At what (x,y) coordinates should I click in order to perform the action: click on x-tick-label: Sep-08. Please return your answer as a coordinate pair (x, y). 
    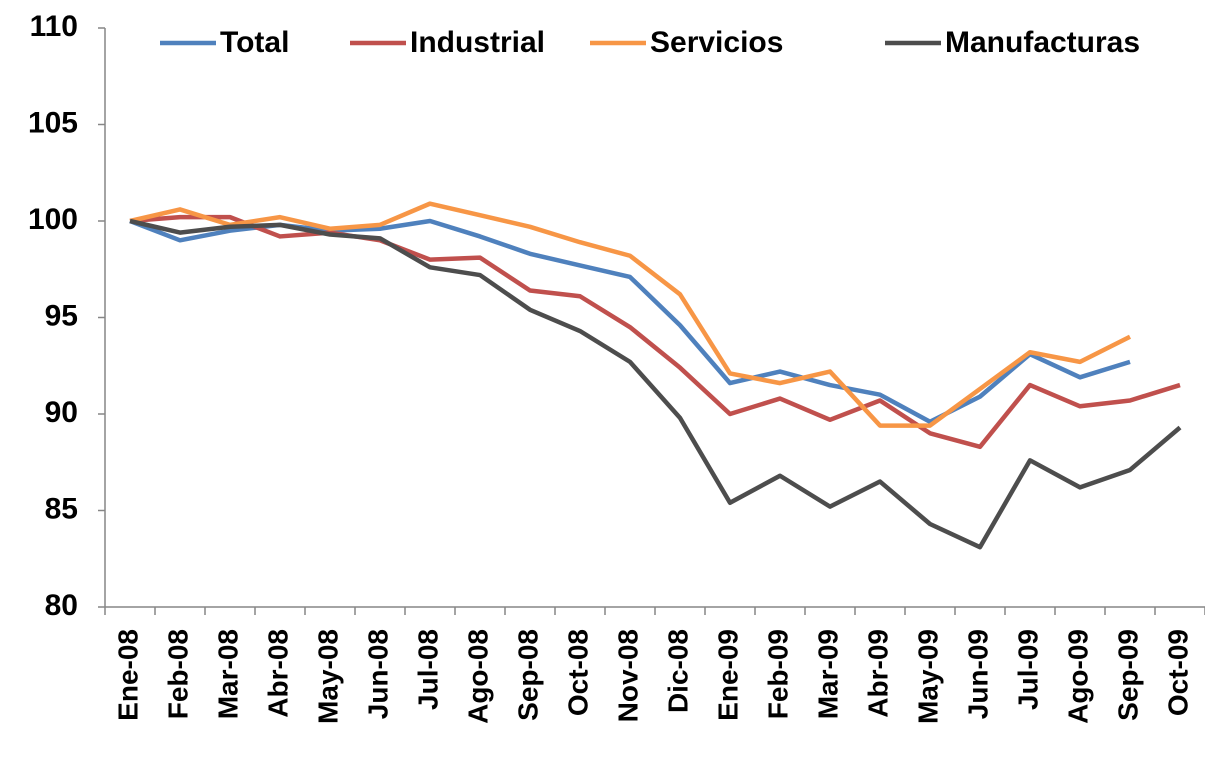
    Looking at the image, I should click on (527, 675).